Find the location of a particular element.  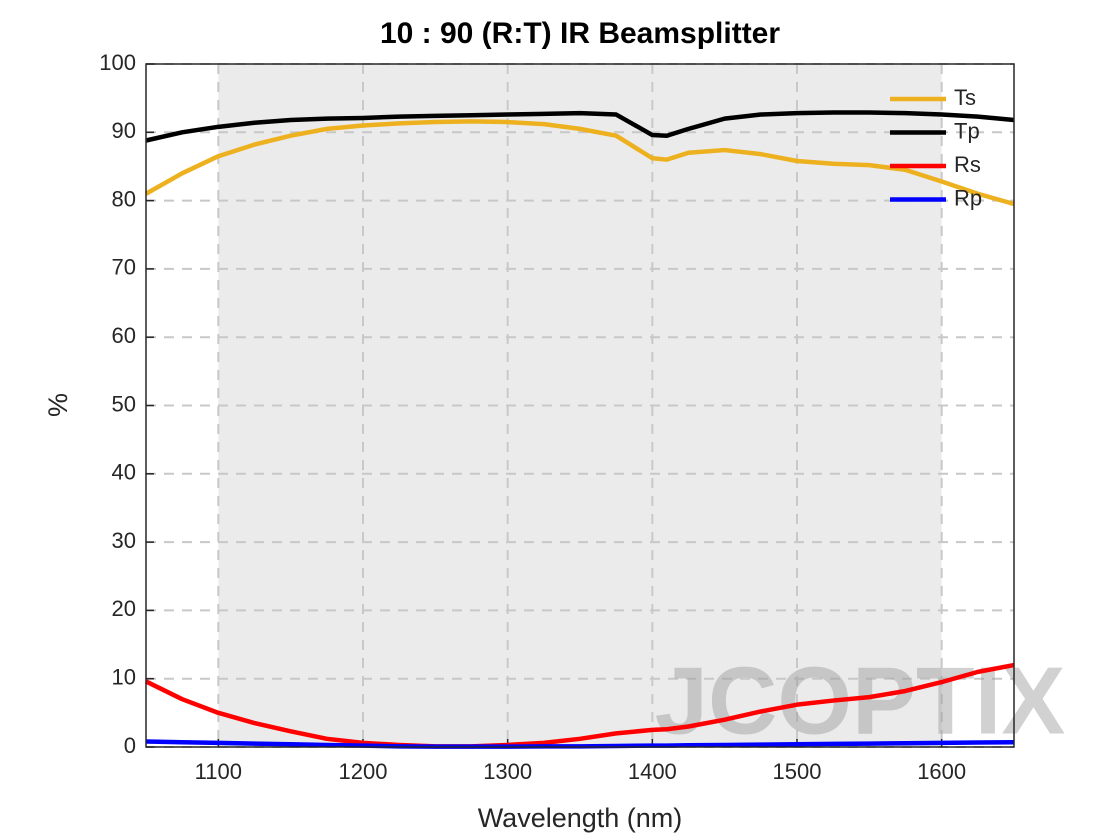

legend-label: Ts is located at coordinates (965, 97).